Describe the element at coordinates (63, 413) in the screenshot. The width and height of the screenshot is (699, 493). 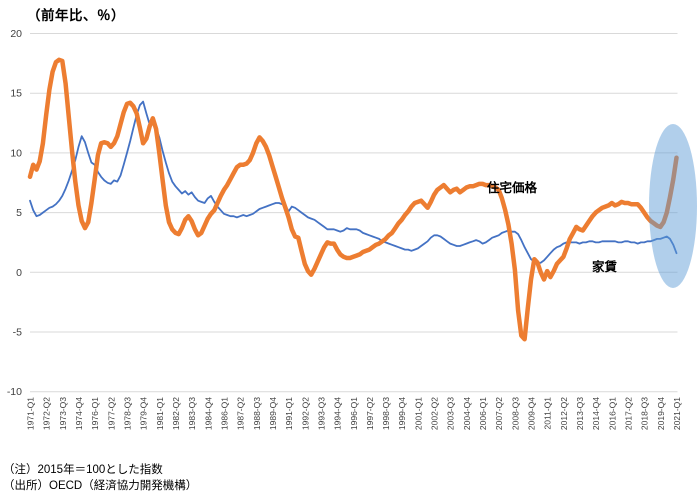
I see `x-tick-label: 1973-Q3` at that location.